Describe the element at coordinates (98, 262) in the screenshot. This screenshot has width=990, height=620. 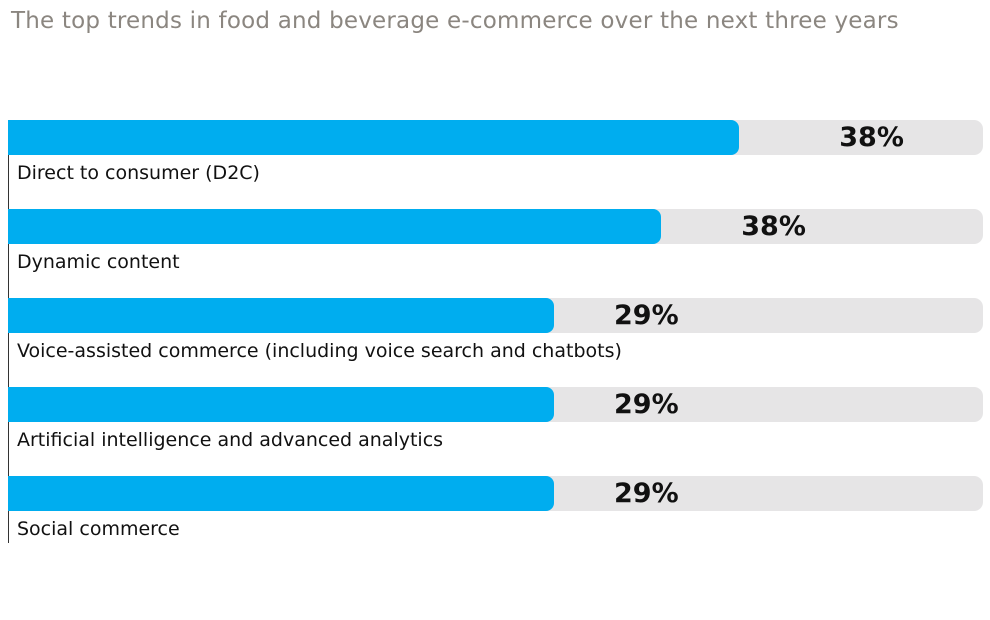
I see `category-label: Dynamic content` at that location.